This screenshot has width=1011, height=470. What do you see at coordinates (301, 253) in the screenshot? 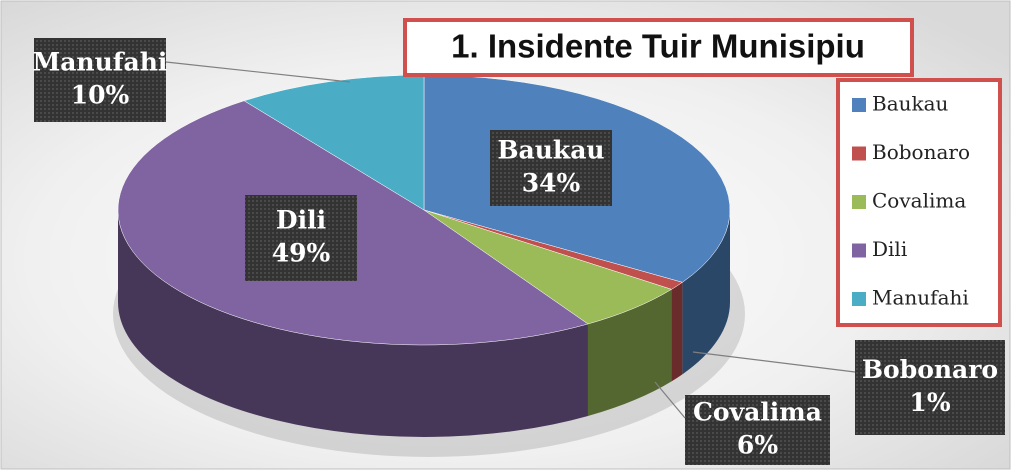
I see `label-value: 49%` at bounding box center [301, 253].